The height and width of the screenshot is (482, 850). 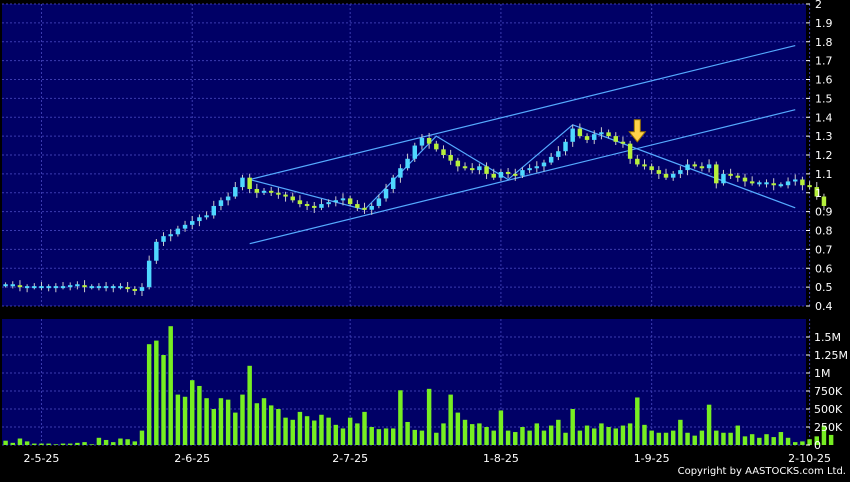 I want to click on price-tick-label: 1.5, so click(x=824, y=98).